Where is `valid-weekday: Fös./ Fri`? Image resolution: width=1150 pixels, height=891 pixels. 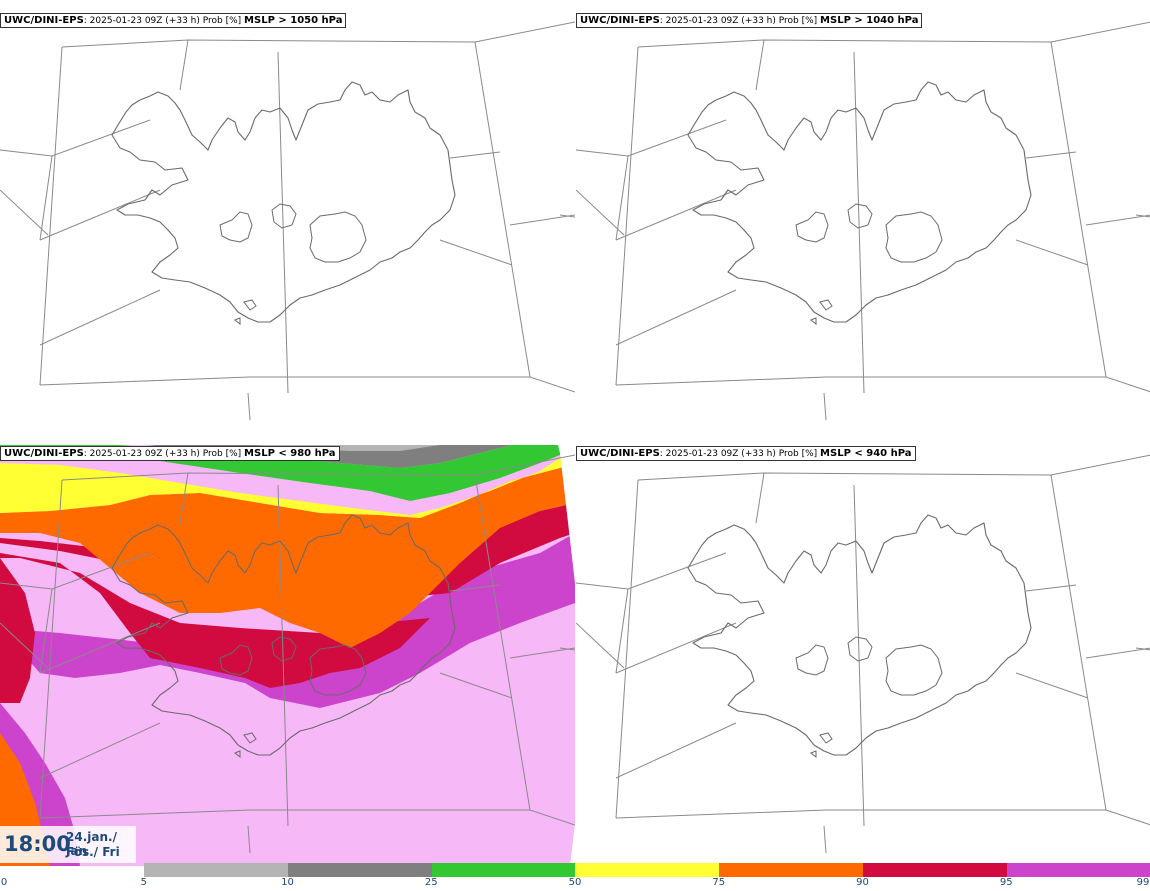
valid-weekday: Fös./ Fri is located at coordinates (93, 852).